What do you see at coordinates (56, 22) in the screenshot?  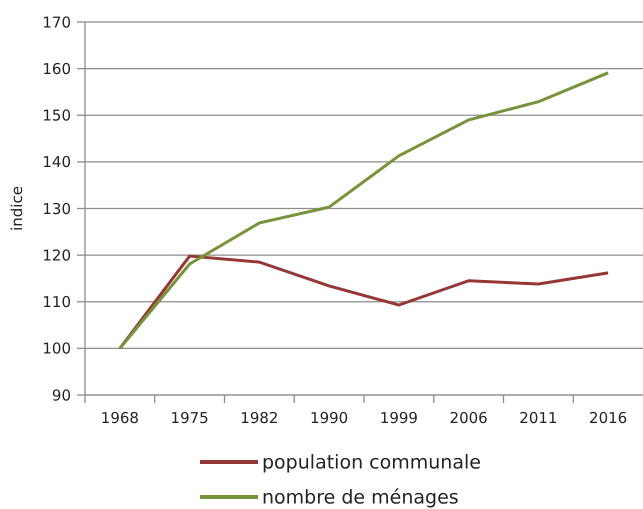 I see `y-tick-label: 170` at bounding box center [56, 22].